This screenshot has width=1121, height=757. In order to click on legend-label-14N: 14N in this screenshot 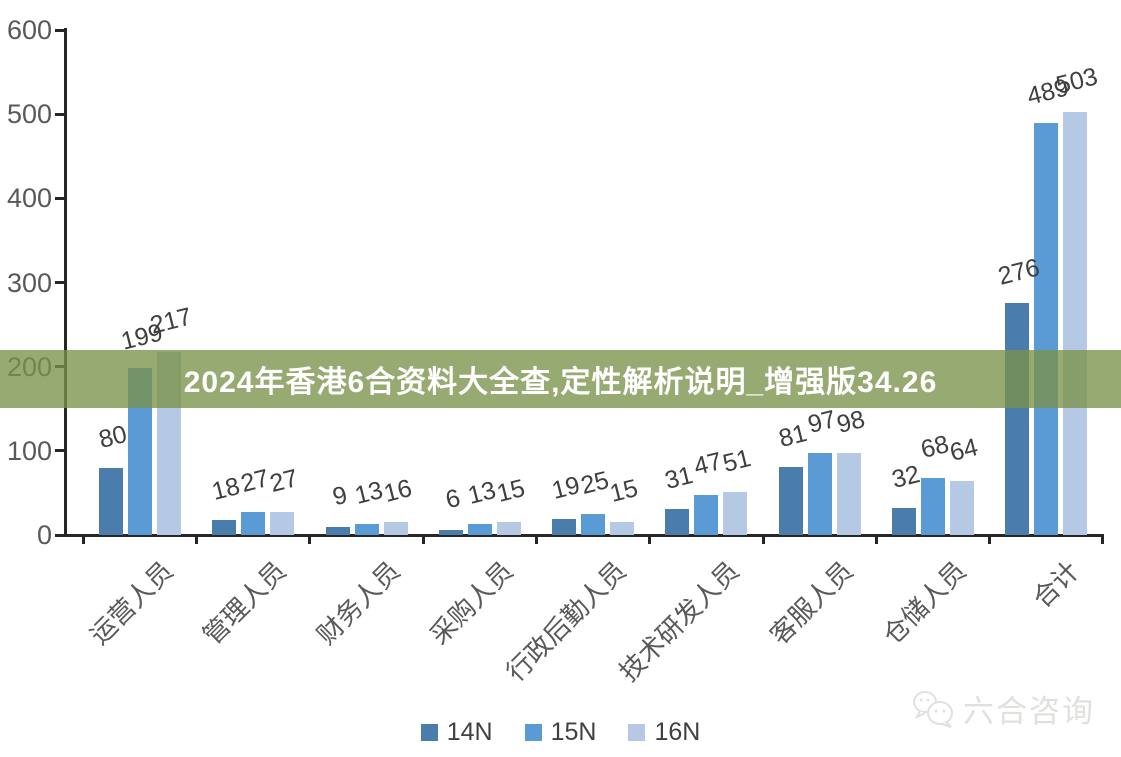, I will do `click(469, 732)`.